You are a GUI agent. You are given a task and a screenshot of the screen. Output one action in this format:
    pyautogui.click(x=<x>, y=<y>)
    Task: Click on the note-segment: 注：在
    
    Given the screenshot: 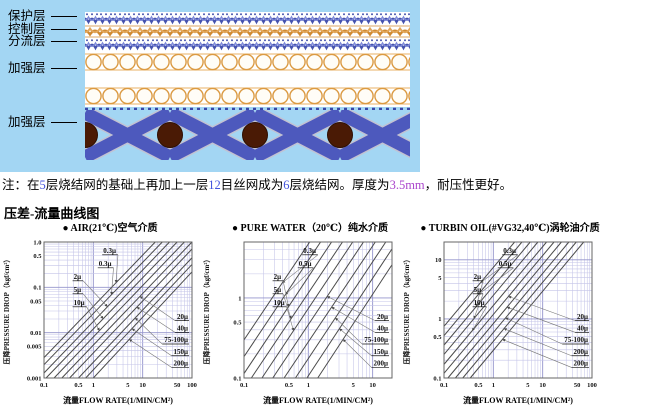 What is the action you would take?
    pyautogui.click(x=21, y=185)
    